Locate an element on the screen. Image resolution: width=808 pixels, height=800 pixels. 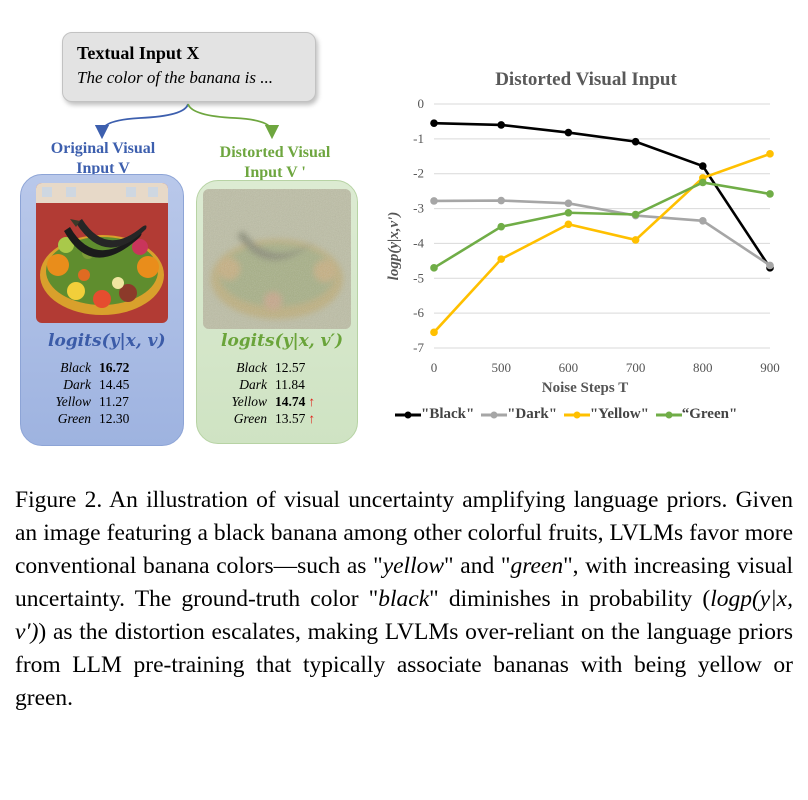
logit-row: Dark 11.84 is located at coordinates (267, 384).